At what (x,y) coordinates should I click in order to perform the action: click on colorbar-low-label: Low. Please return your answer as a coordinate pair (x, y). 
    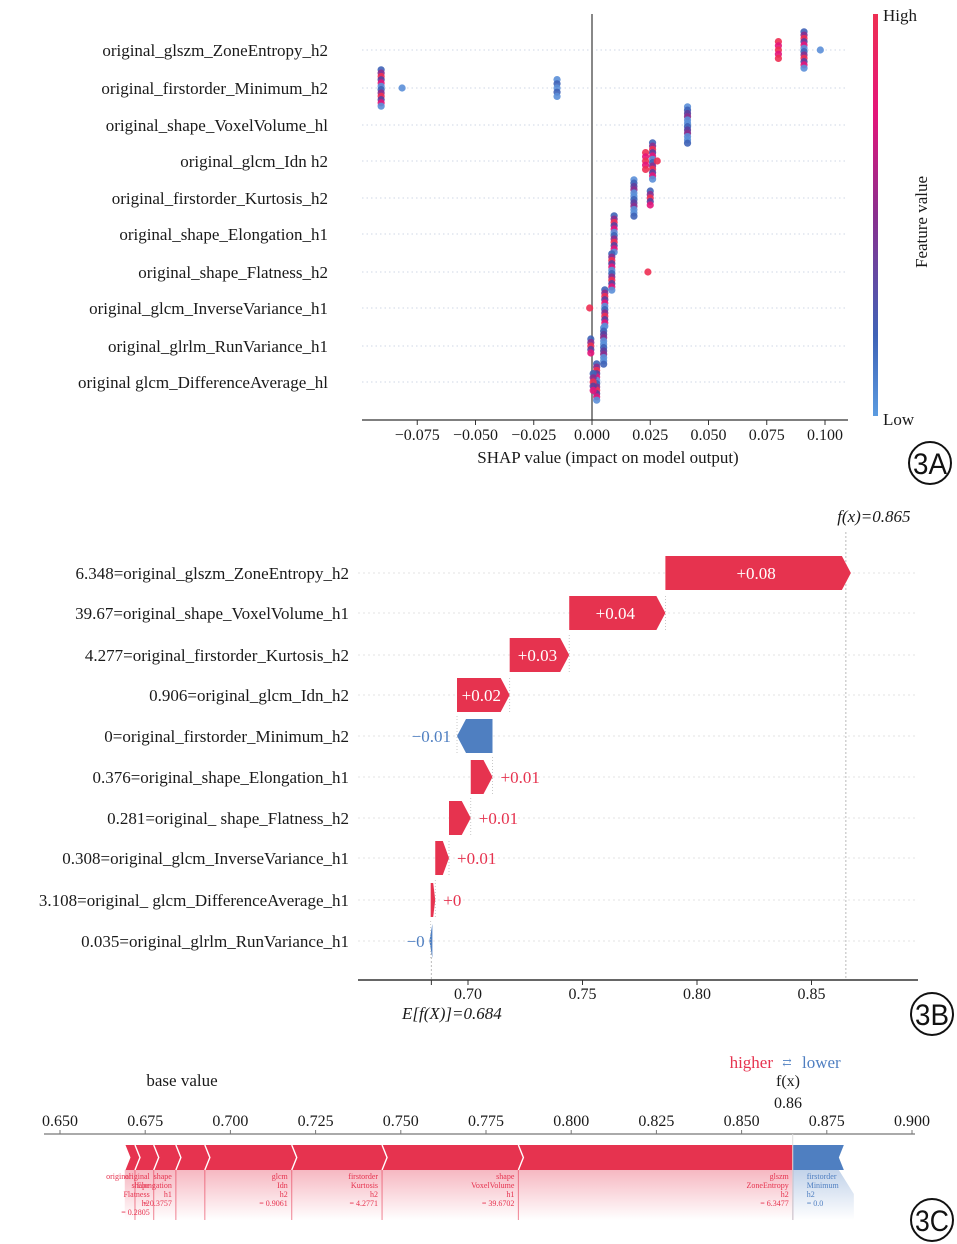
    Looking at the image, I should click on (899, 419).